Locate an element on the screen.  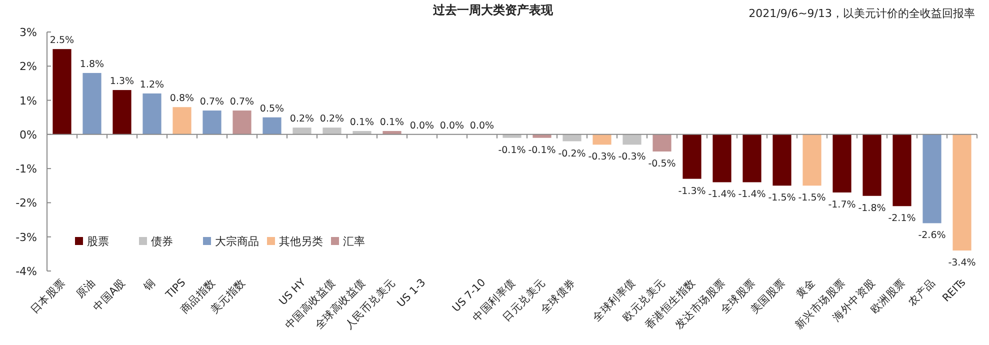
data-label: -0.2% is located at coordinates (572, 154).